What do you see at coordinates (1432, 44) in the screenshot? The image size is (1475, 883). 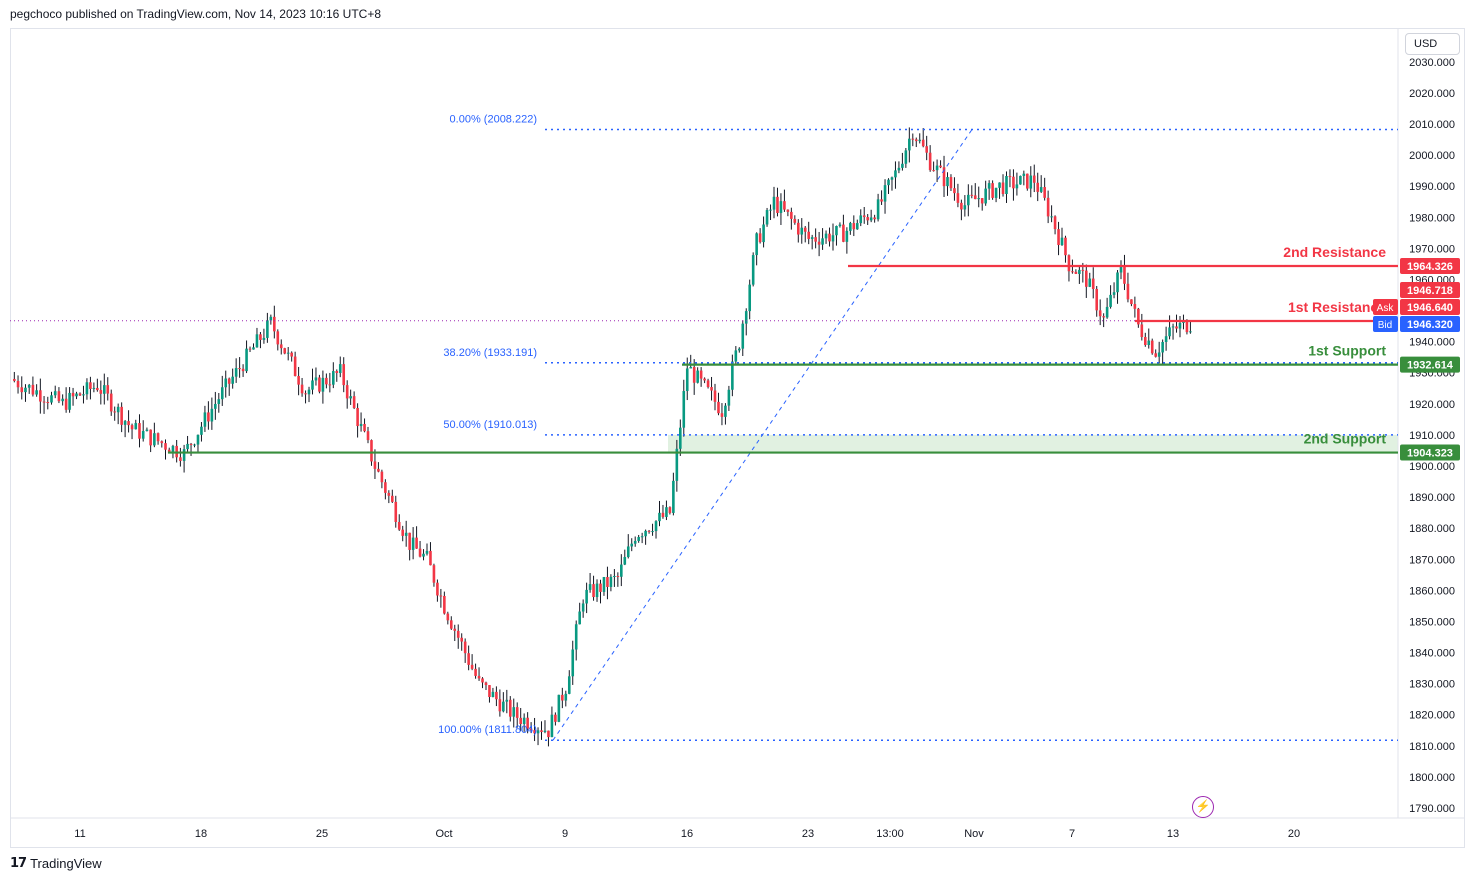 I see `currency-selector: USD` at bounding box center [1432, 44].